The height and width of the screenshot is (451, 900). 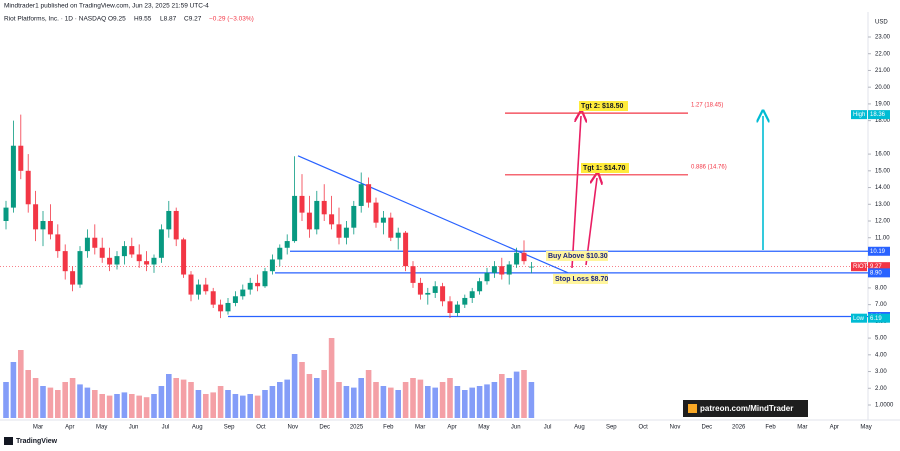 I want to click on x-tick-label: Feb, so click(x=770, y=428).